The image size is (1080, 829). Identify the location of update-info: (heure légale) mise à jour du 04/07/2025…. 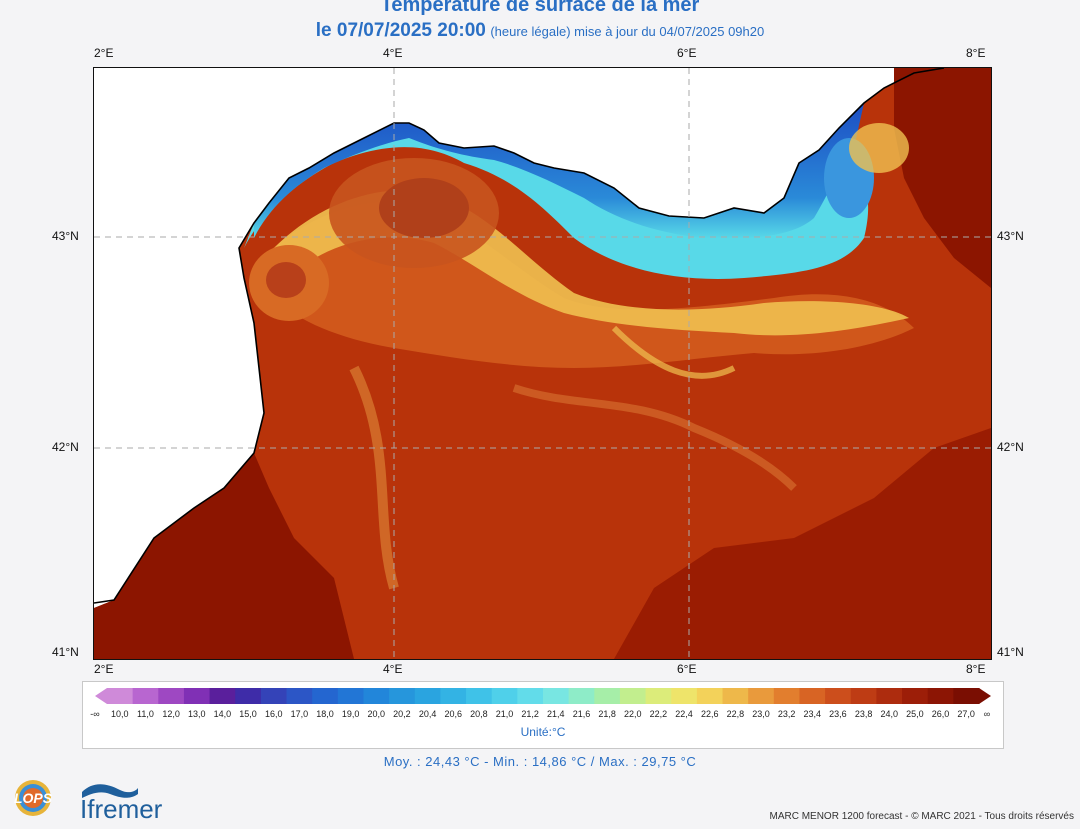
(627, 31).